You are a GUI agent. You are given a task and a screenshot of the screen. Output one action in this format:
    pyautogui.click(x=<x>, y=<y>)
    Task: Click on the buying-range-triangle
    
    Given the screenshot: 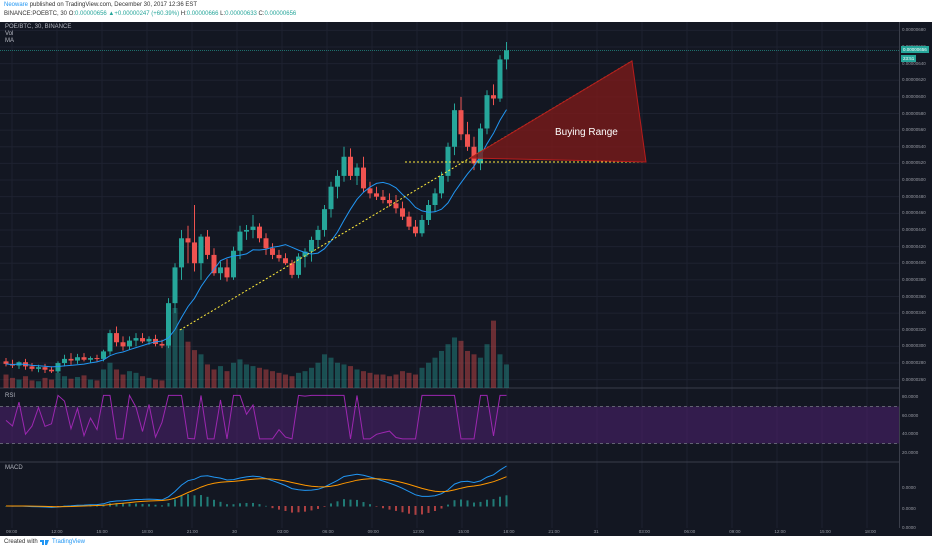 What is the action you would take?
    pyautogui.click(x=557, y=111)
    